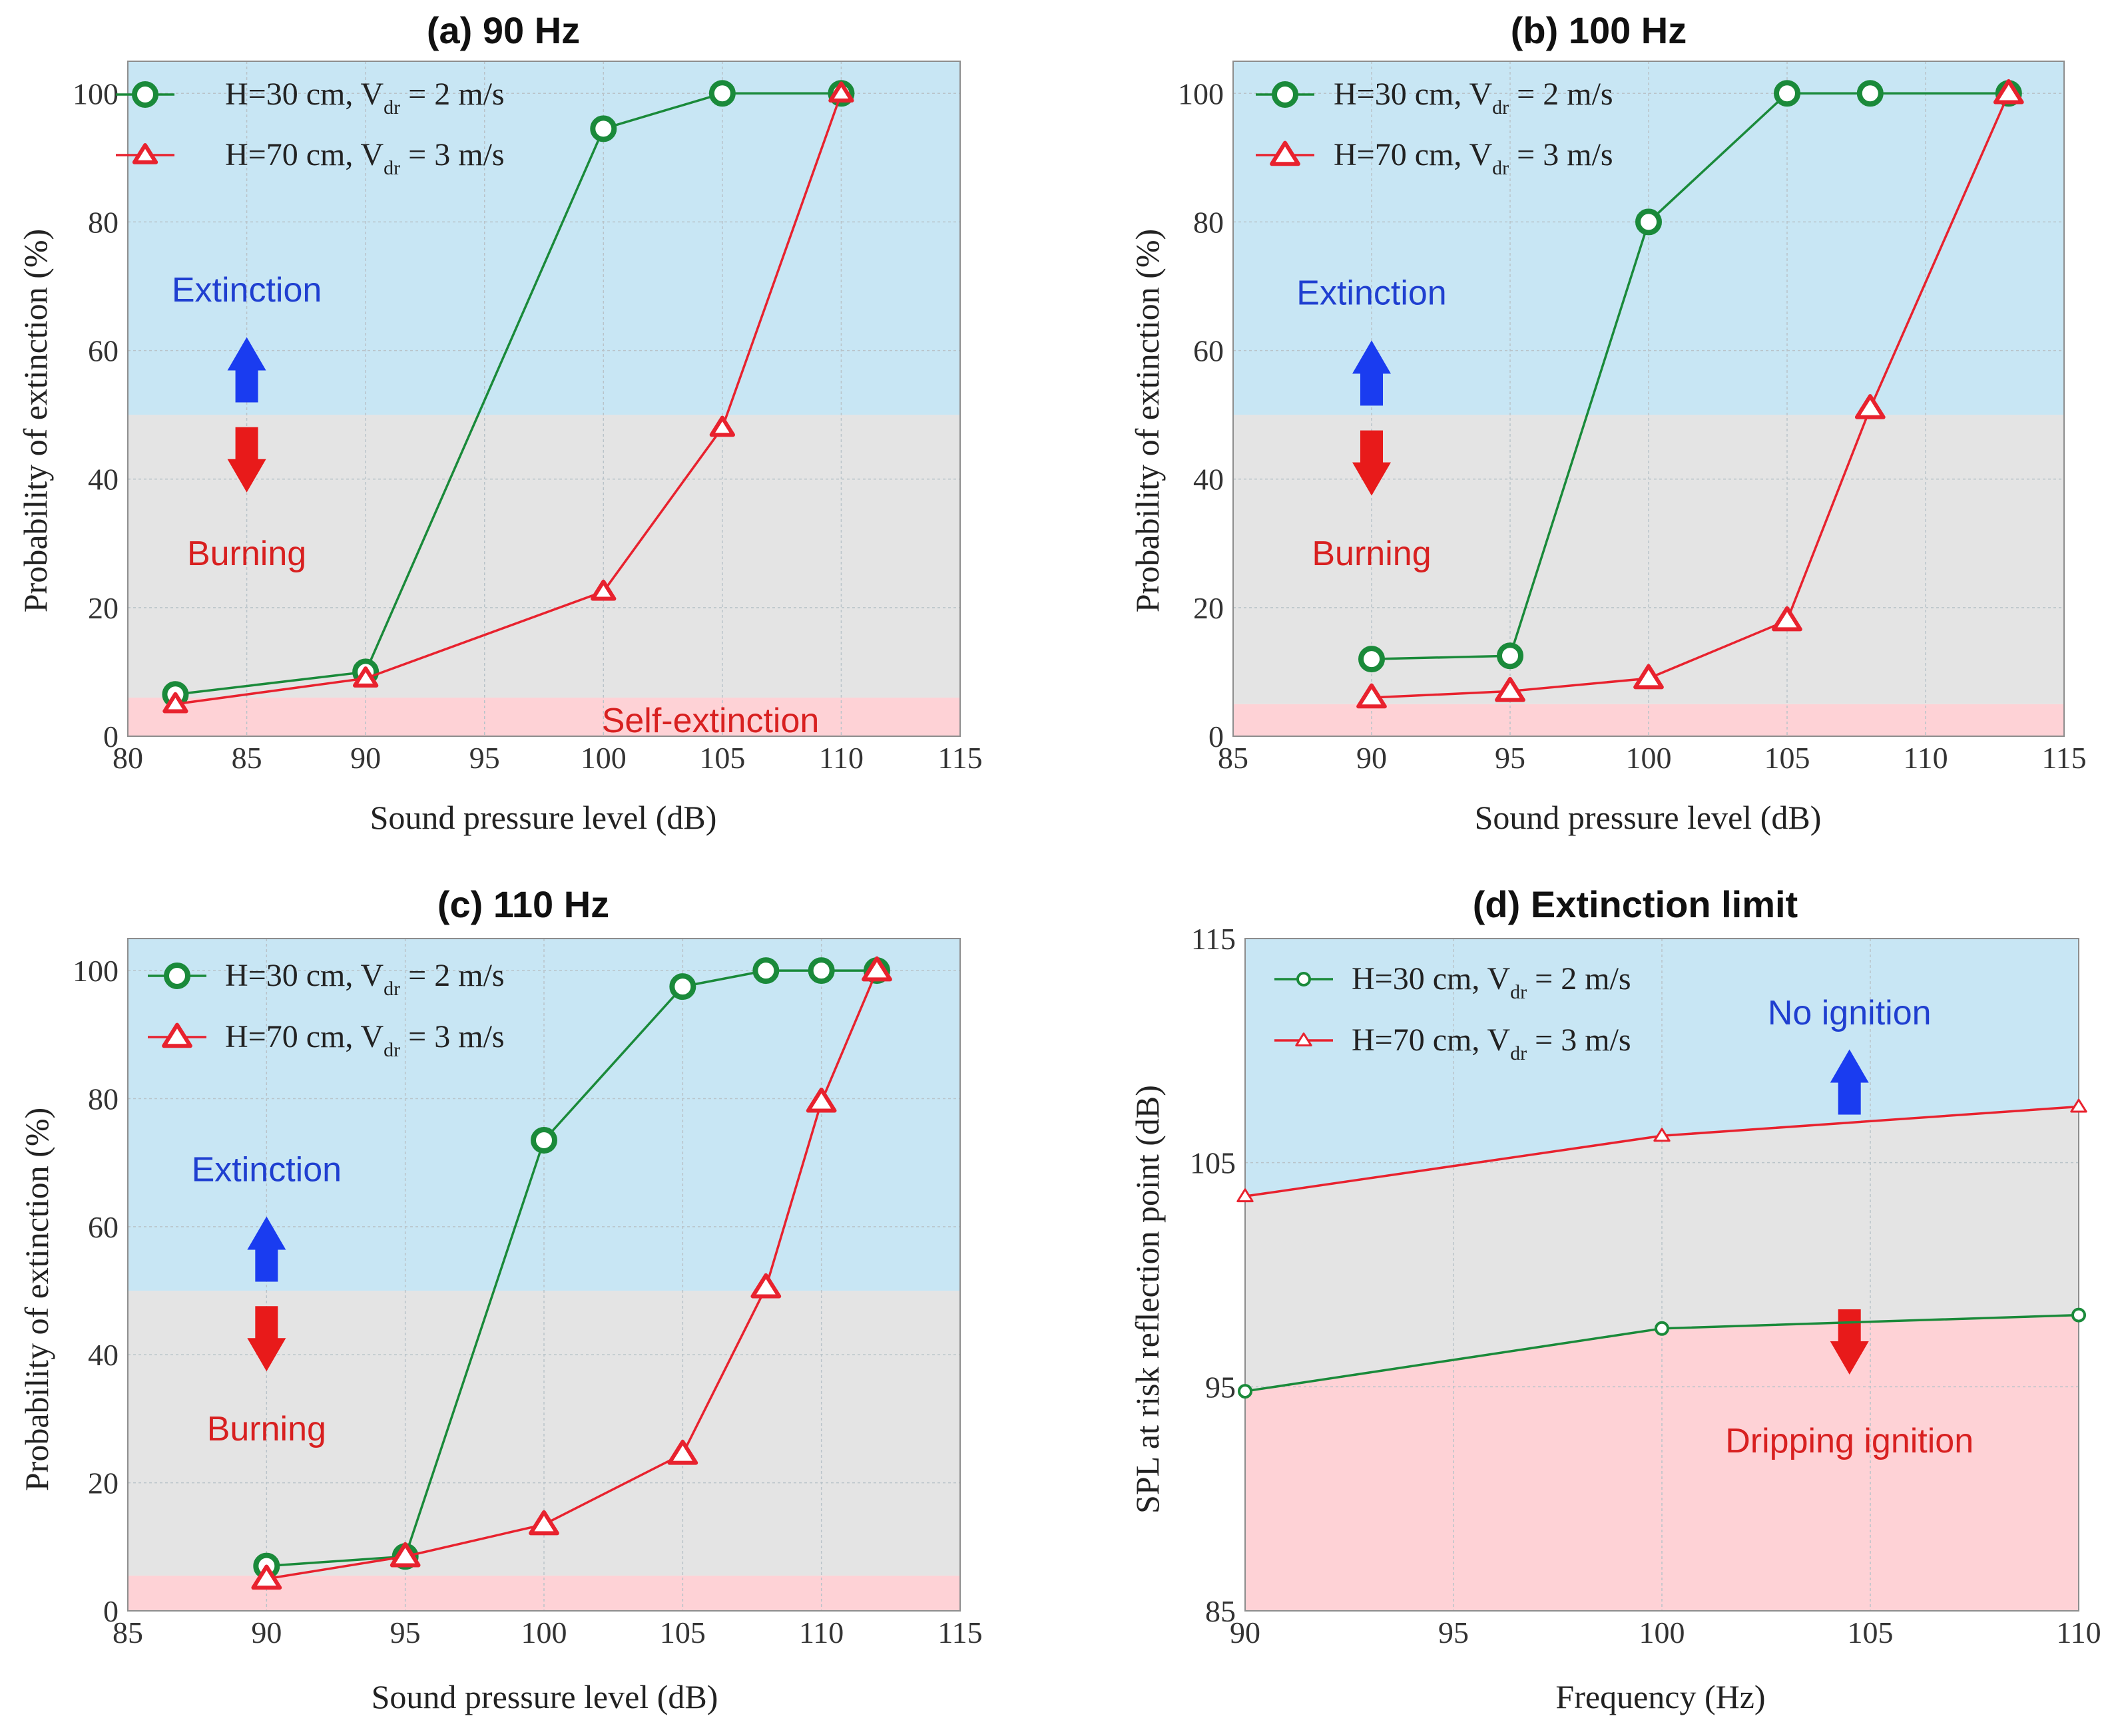 The width and height of the screenshot is (2114, 1736). Describe the element at coordinates (603, 128) in the screenshot. I see `panel-a-series-0-point` at that location.